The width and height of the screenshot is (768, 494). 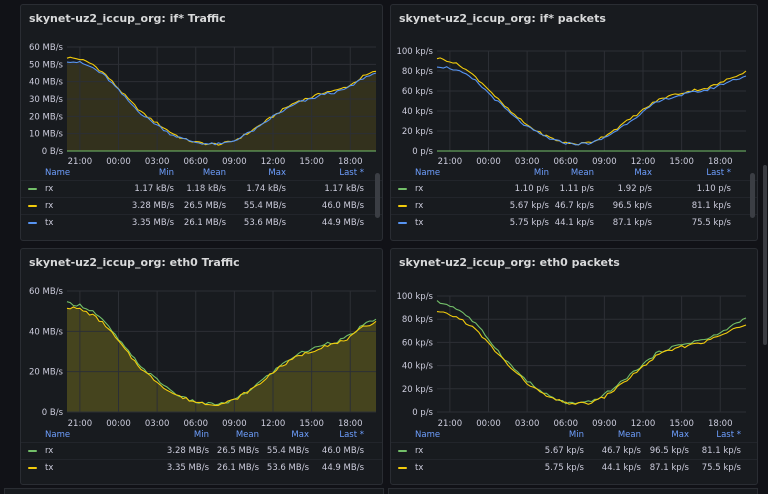 I want to click on legend-mean: 1.11 p/s, so click(x=576, y=189).